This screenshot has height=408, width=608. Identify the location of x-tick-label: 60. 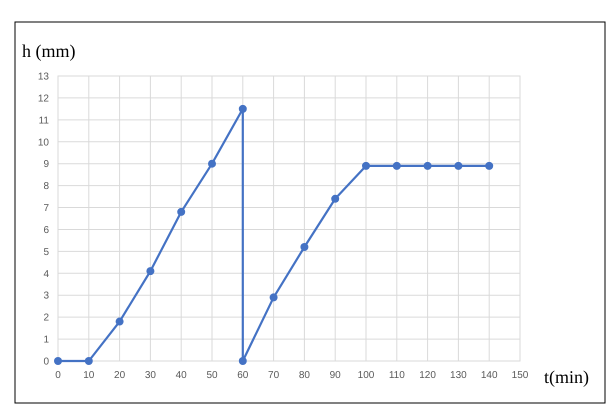
(243, 375).